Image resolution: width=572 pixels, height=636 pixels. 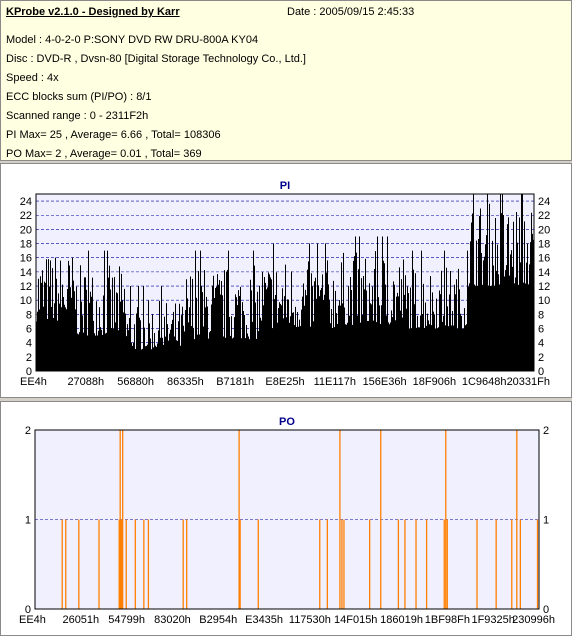 What do you see at coordinates (544, 259) in the screenshot?
I see `pi-y-tick-right: 16` at bounding box center [544, 259].